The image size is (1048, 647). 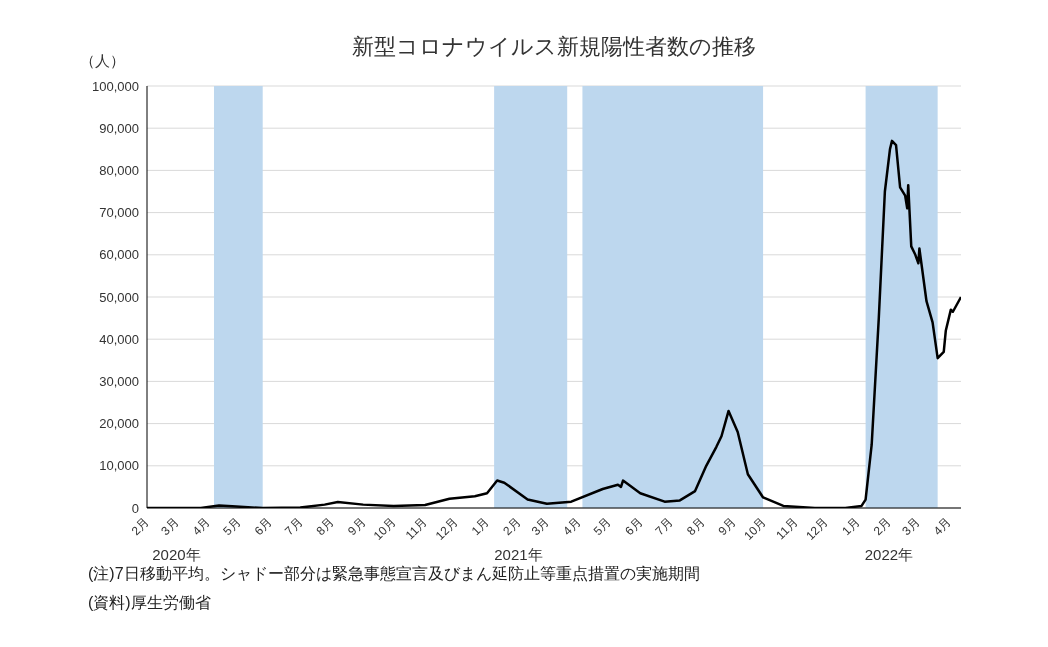 What do you see at coordinates (394, 574) in the screenshot?
I see `text: (注)7日移動平均。シャドー部分は緊急事態宣言及びまん延防止等重点措置の実施期間` at bounding box center [394, 574].